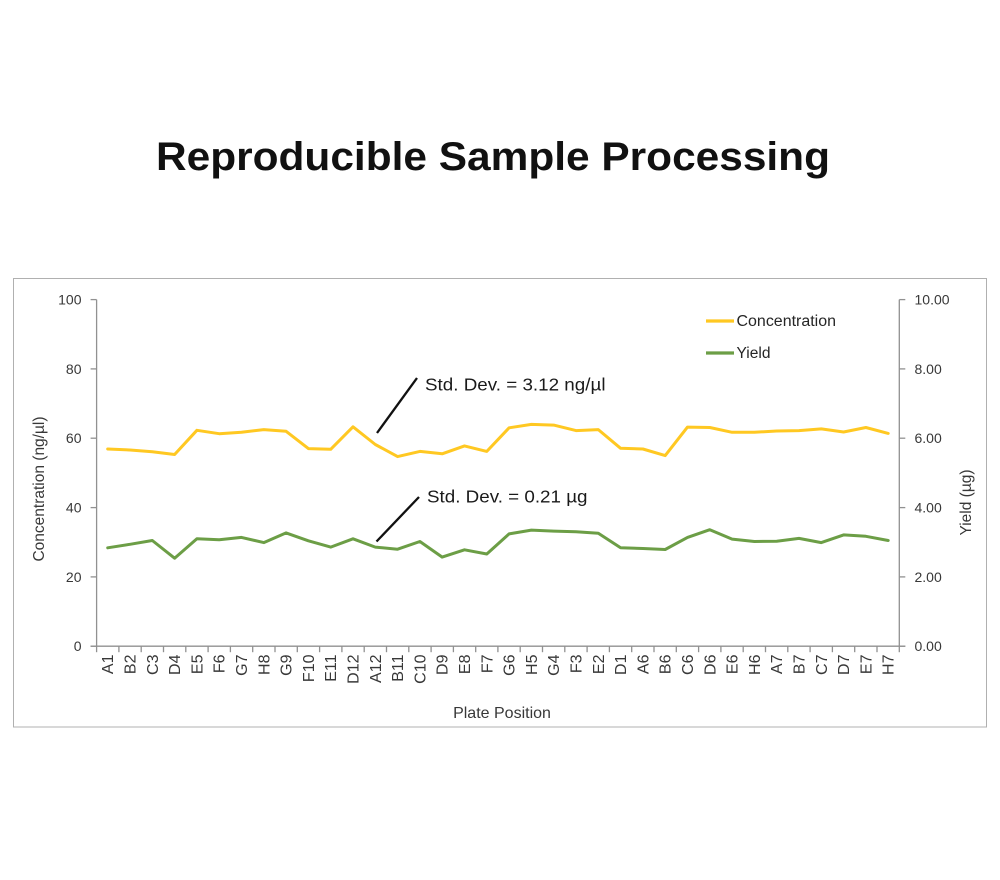  Describe the element at coordinates (621, 664) in the screenshot. I see `svg-text: D1` at that location.